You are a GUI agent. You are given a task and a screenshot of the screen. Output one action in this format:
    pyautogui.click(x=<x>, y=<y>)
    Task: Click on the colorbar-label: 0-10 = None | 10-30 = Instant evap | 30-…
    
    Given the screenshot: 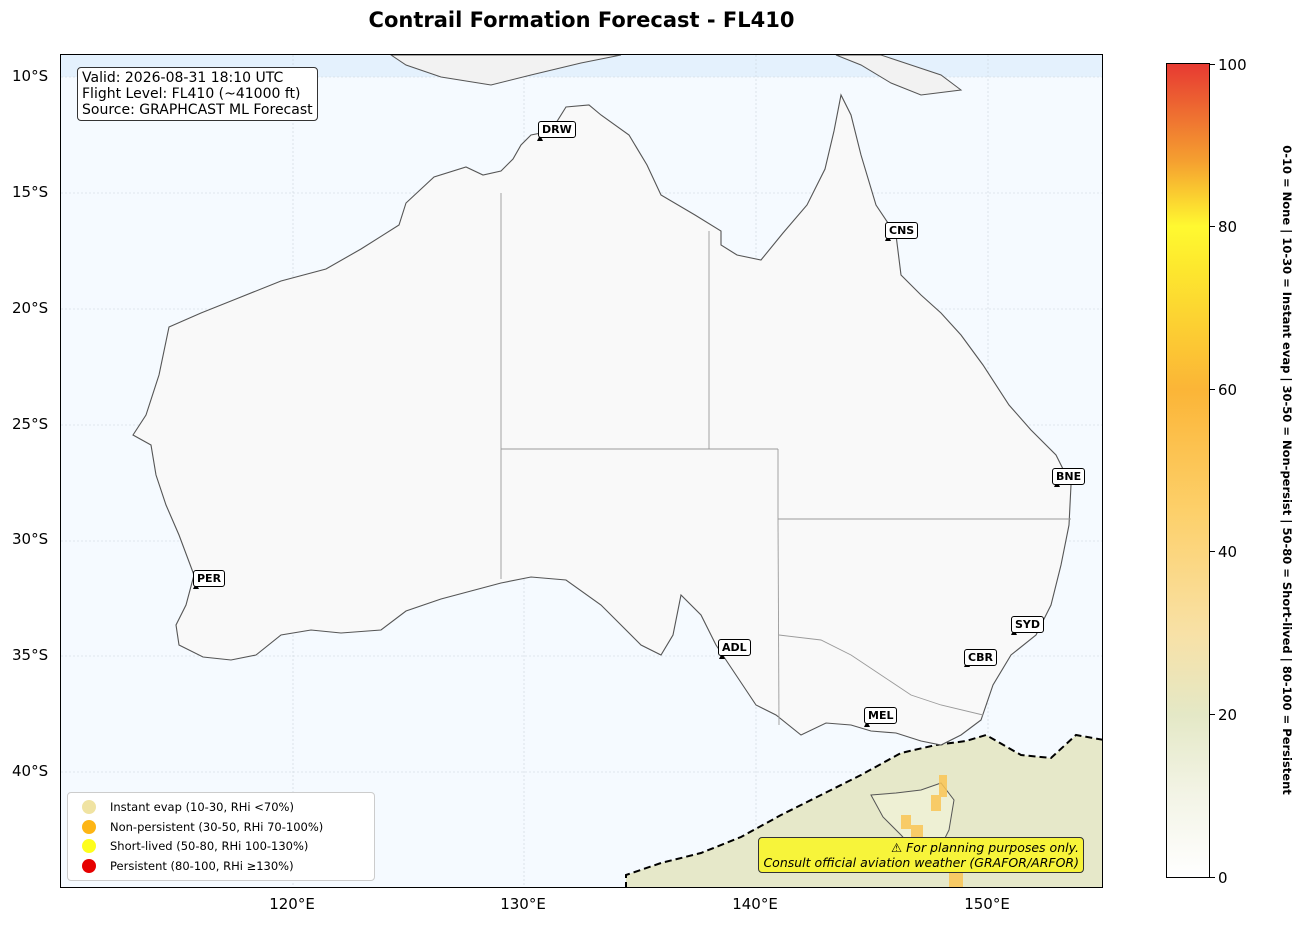 What is the action you would take?
    pyautogui.click(x=1287, y=470)
    